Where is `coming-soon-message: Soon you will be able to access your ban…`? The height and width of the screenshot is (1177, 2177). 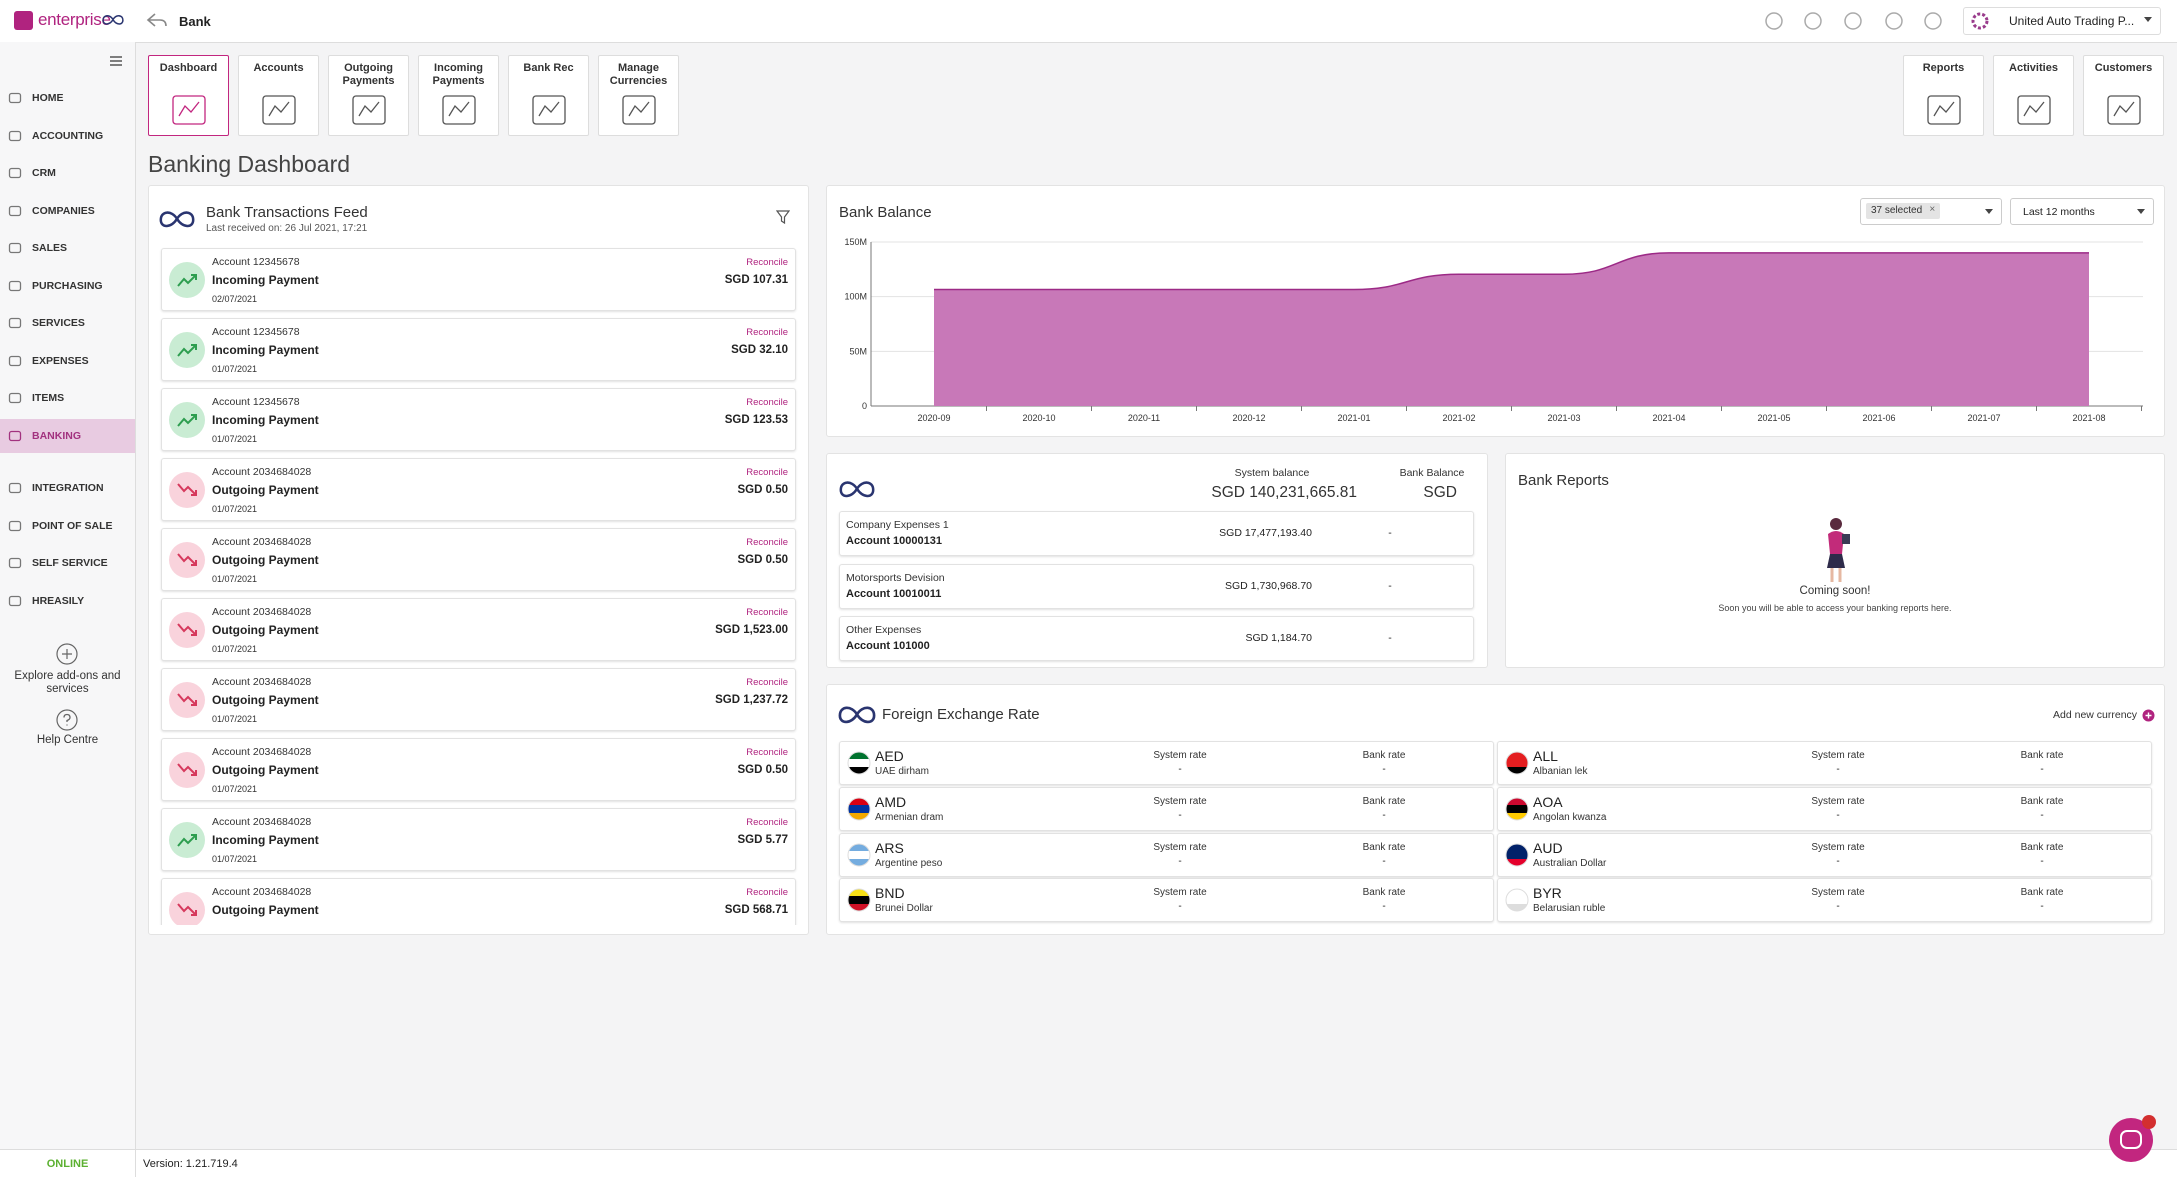
coming-soon-message: Soon you will be able to access your ban… is located at coordinates (1835, 608).